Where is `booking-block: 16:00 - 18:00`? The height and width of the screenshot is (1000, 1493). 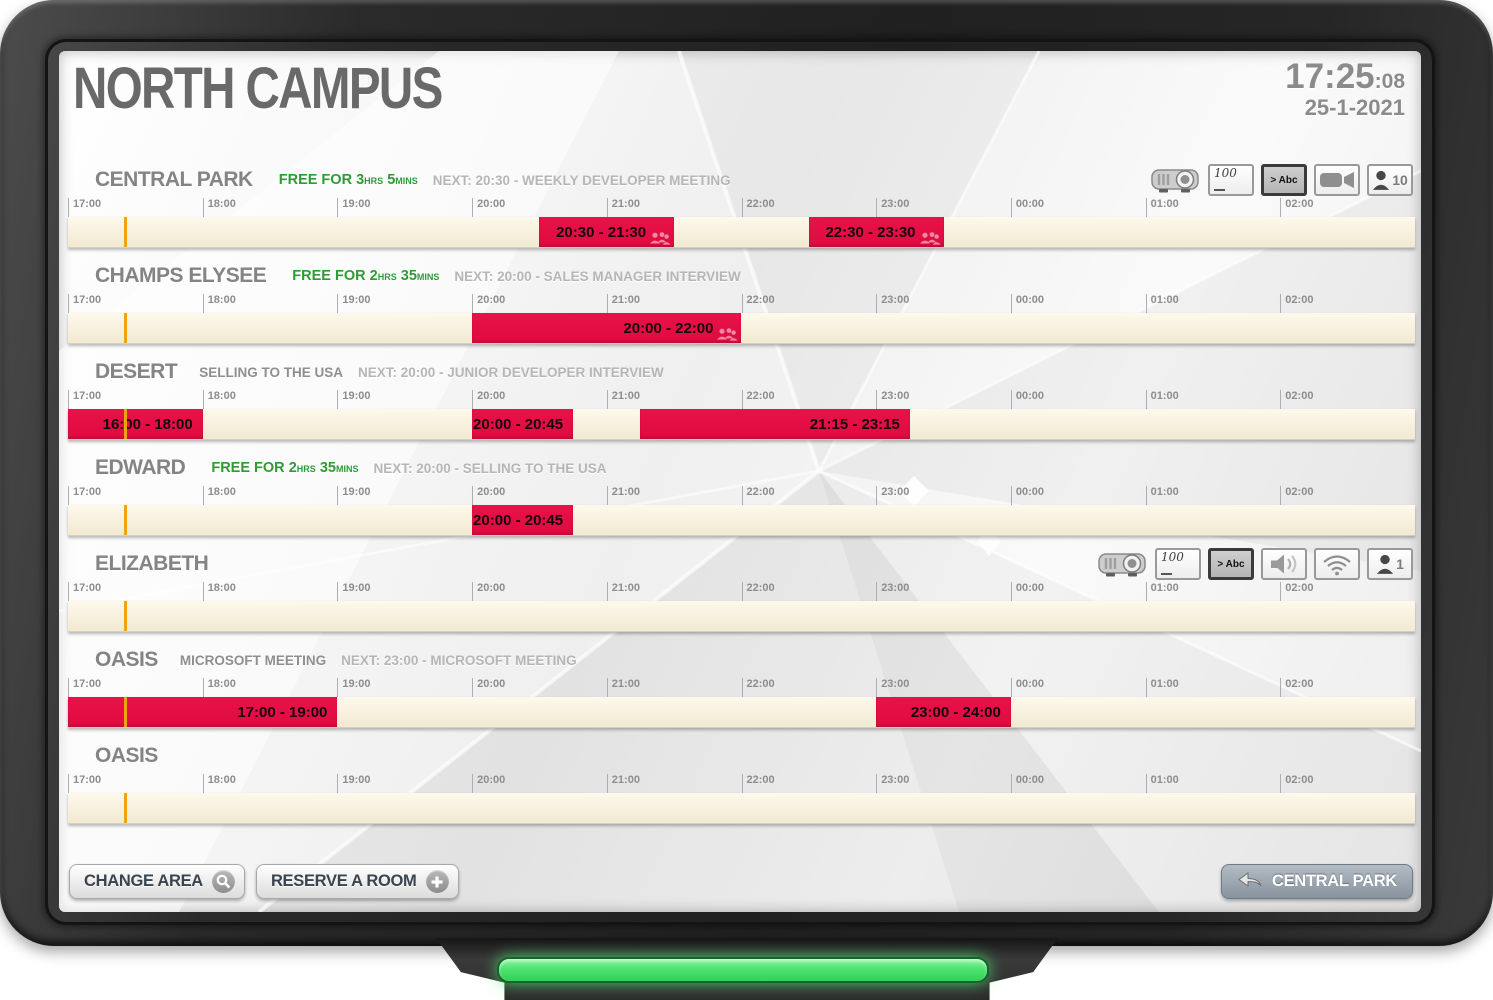 booking-block: 16:00 - 18:00 is located at coordinates (135, 424).